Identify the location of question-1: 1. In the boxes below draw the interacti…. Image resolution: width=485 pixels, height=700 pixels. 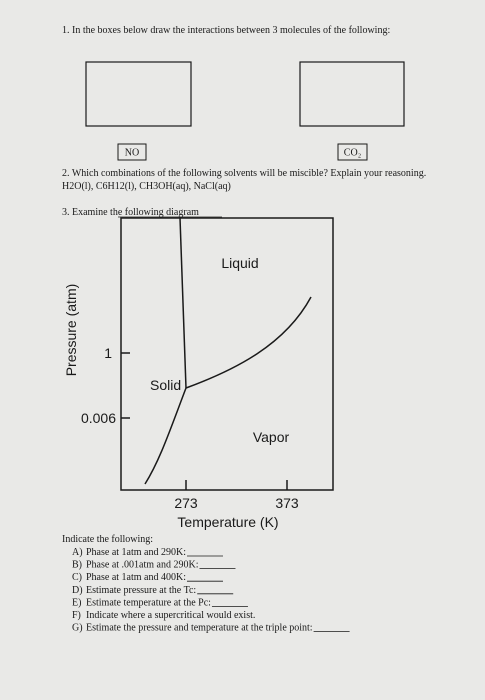
(226, 30).